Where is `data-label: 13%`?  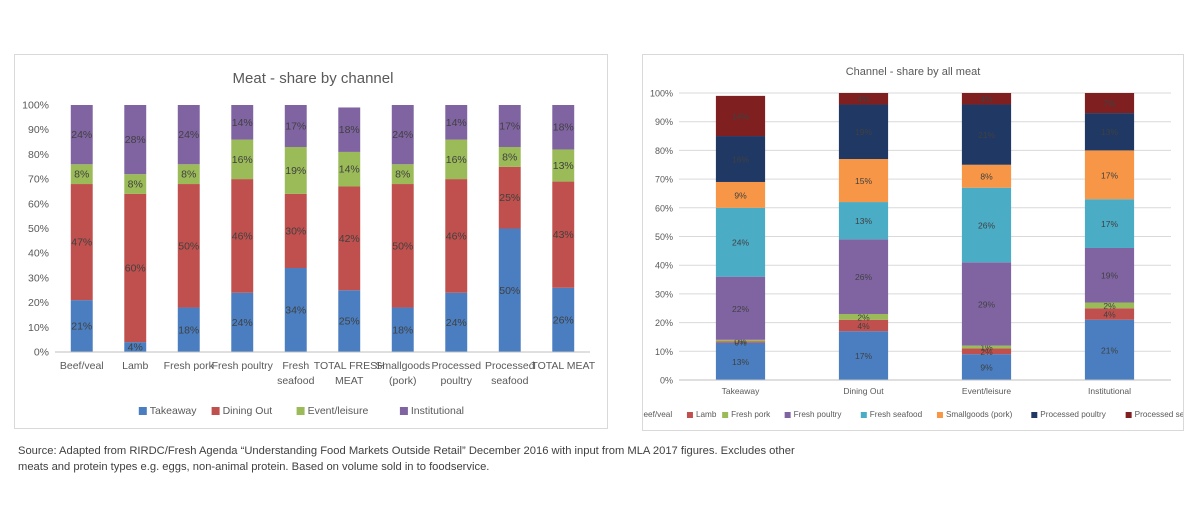 data-label: 13% is located at coordinates (863, 221).